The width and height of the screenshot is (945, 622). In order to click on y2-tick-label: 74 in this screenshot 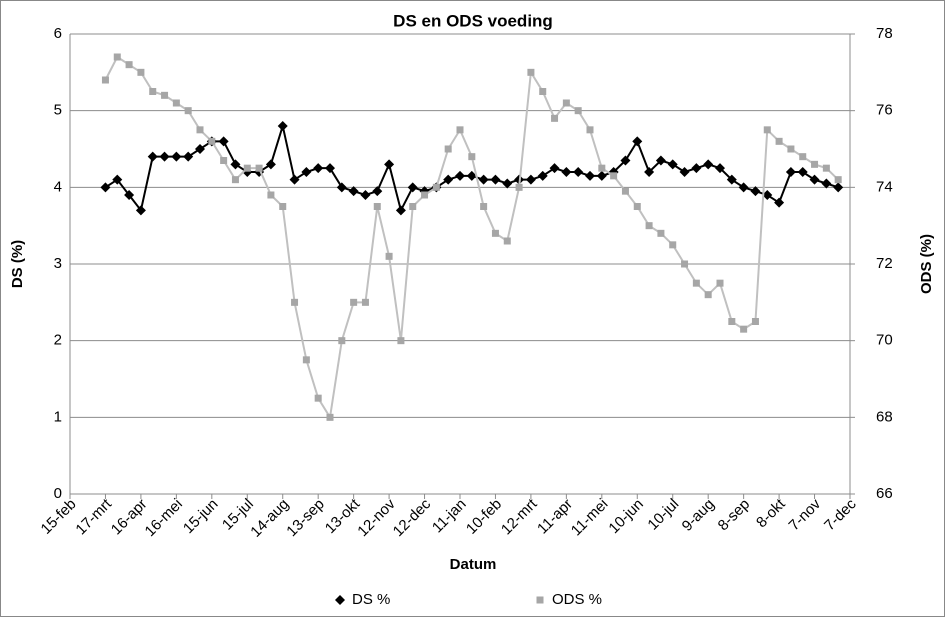, I will do `click(884, 186)`.